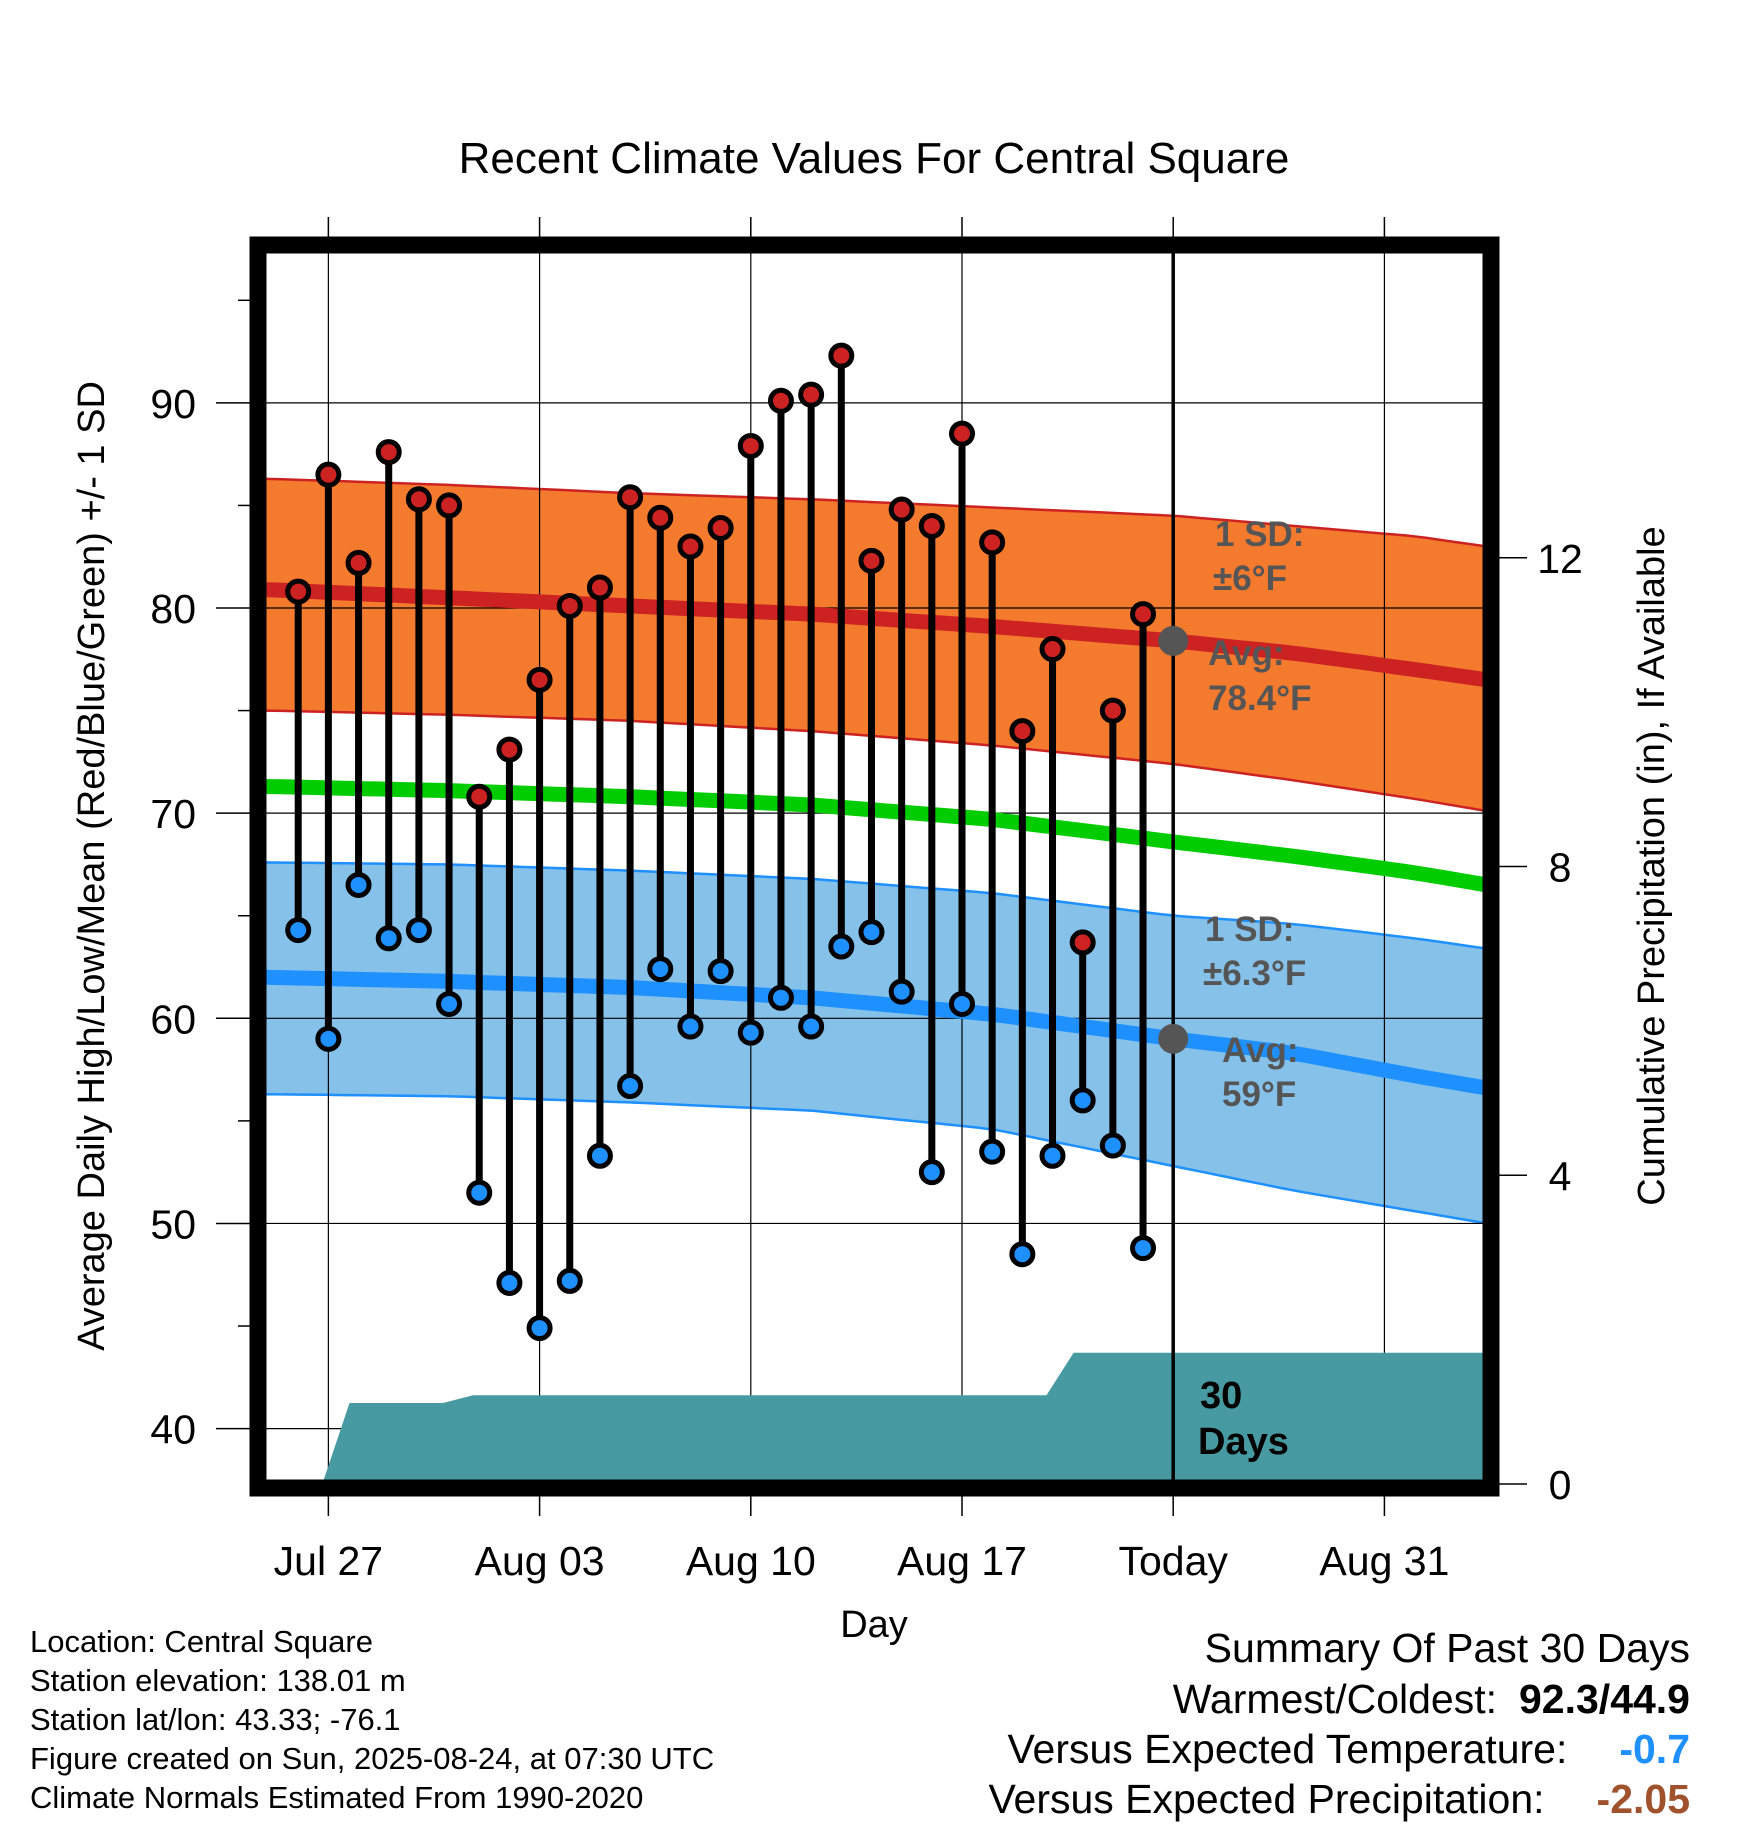 Image resolution: width=1748 pixels, height=1828 pixels. What do you see at coordinates (1246, 653) in the screenshot?
I see `avg-high-label-1: Avg:` at bounding box center [1246, 653].